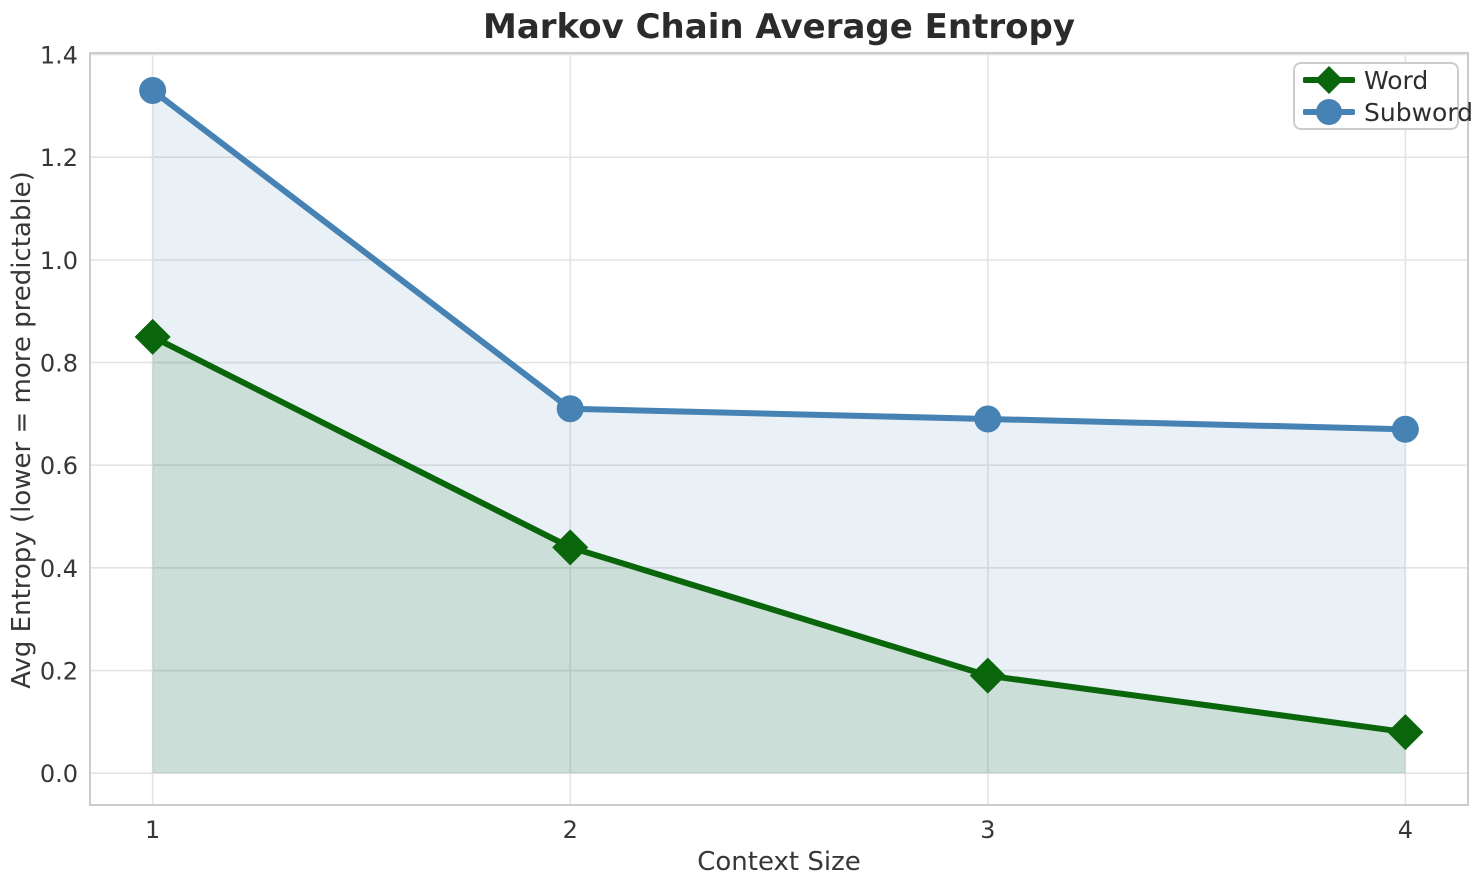 The width and height of the screenshot is (1484, 885). I want to click on x-tick-label: 1, so click(152, 830).